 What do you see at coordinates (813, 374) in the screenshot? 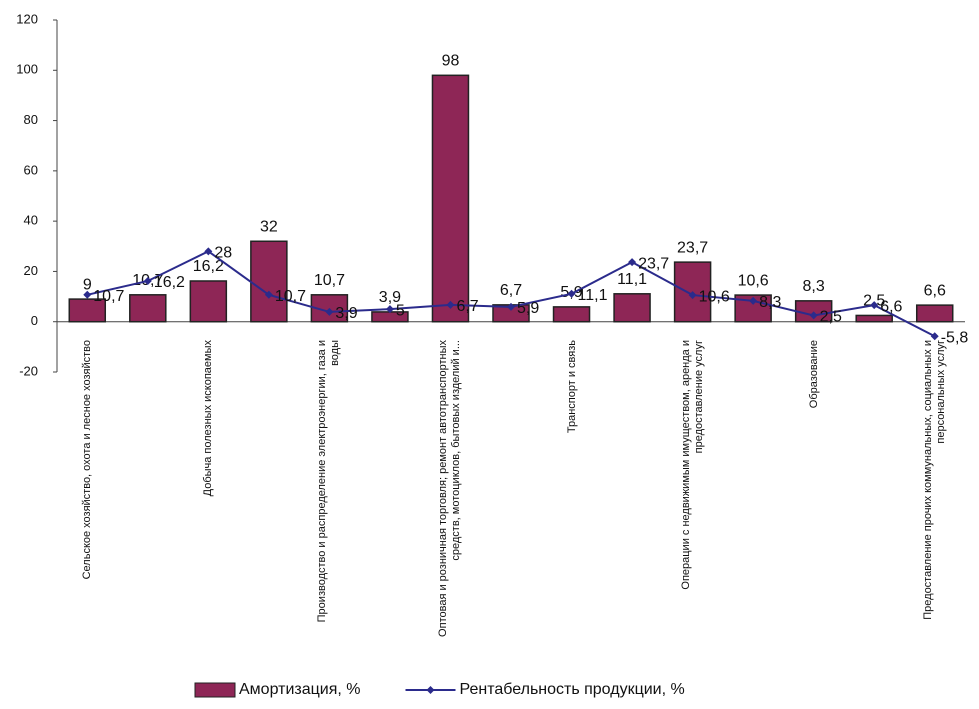
I see `x-tick-label: Образование` at bounding box center [813, 374].